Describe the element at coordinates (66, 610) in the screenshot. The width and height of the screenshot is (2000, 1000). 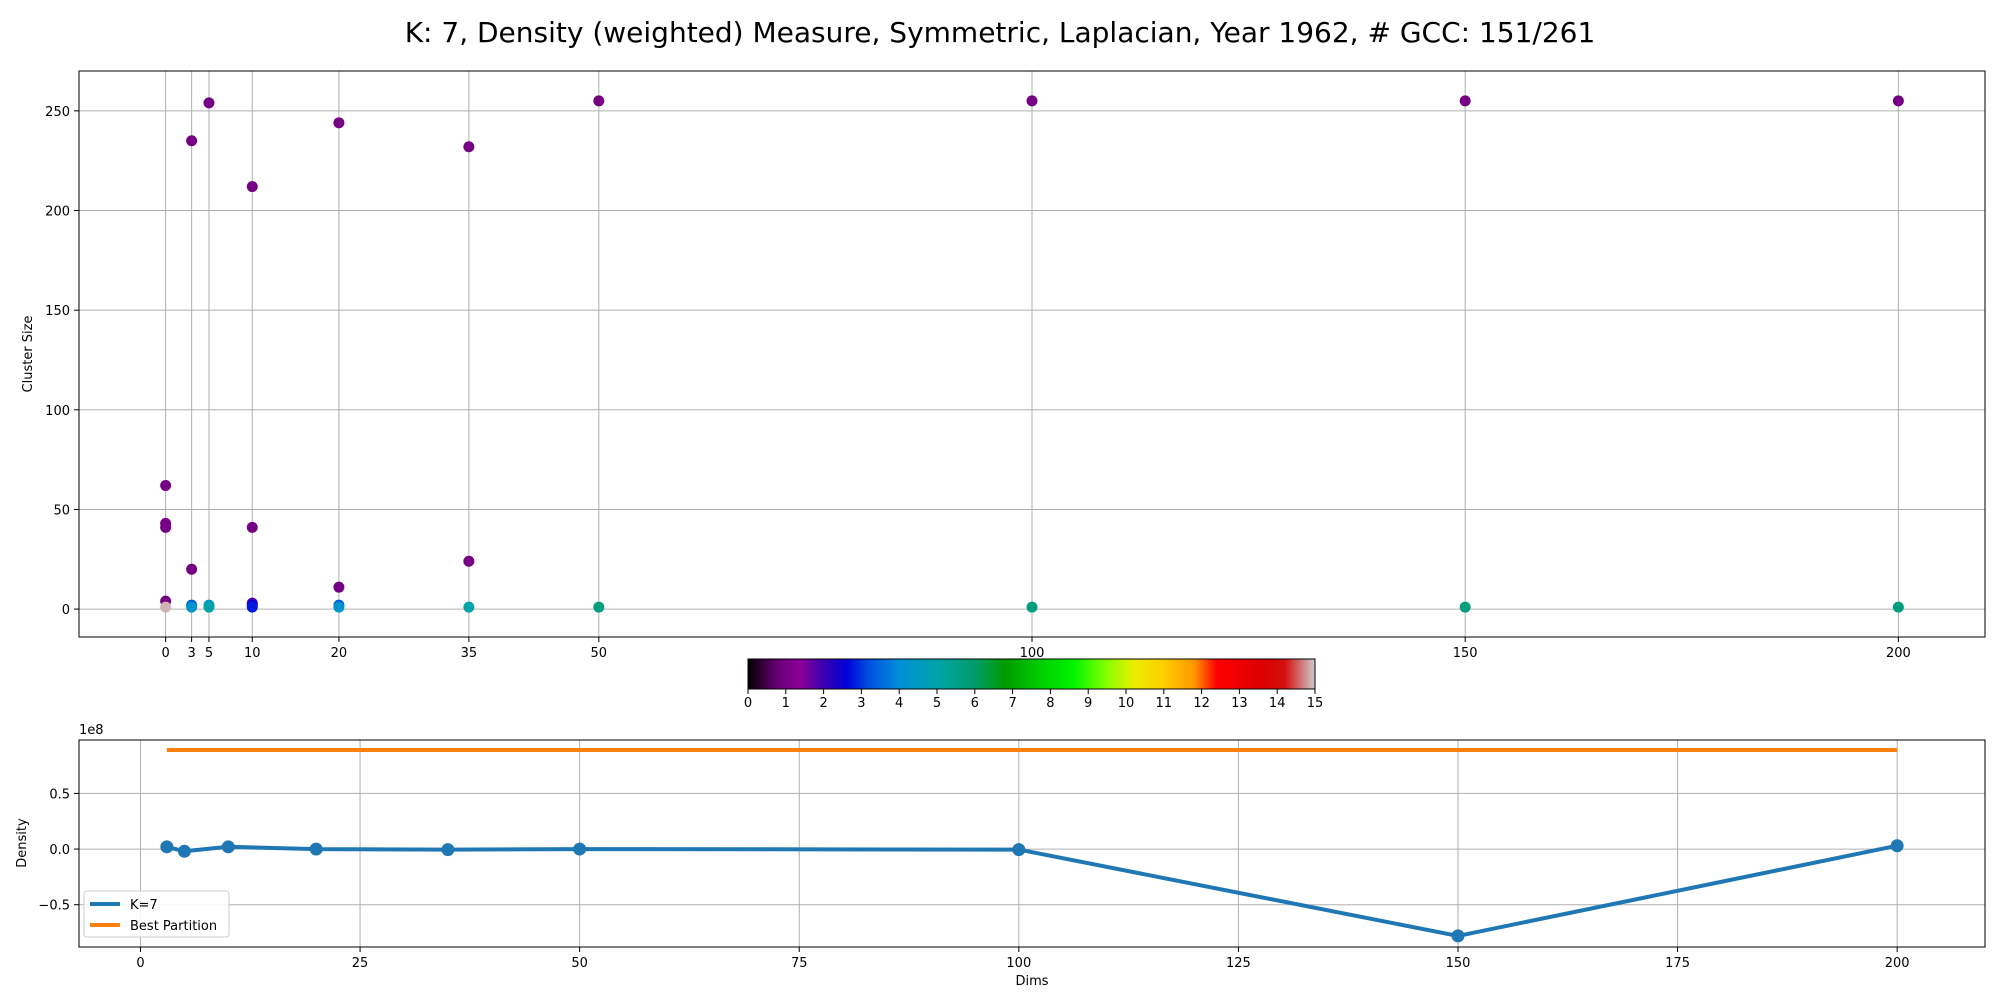
I see `scatter-y-tick-label: 0` at that location.